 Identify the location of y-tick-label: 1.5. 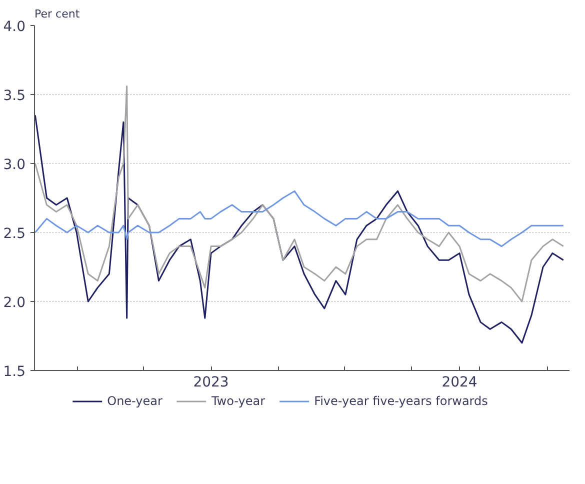
(14, 372).